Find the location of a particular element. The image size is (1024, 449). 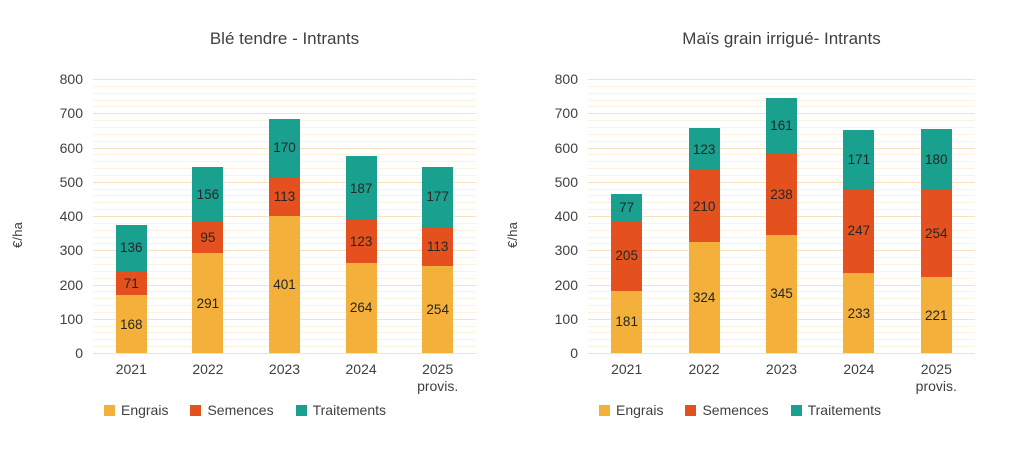

bar-segment-engrais: 324 is located at coordinates (704, 297).